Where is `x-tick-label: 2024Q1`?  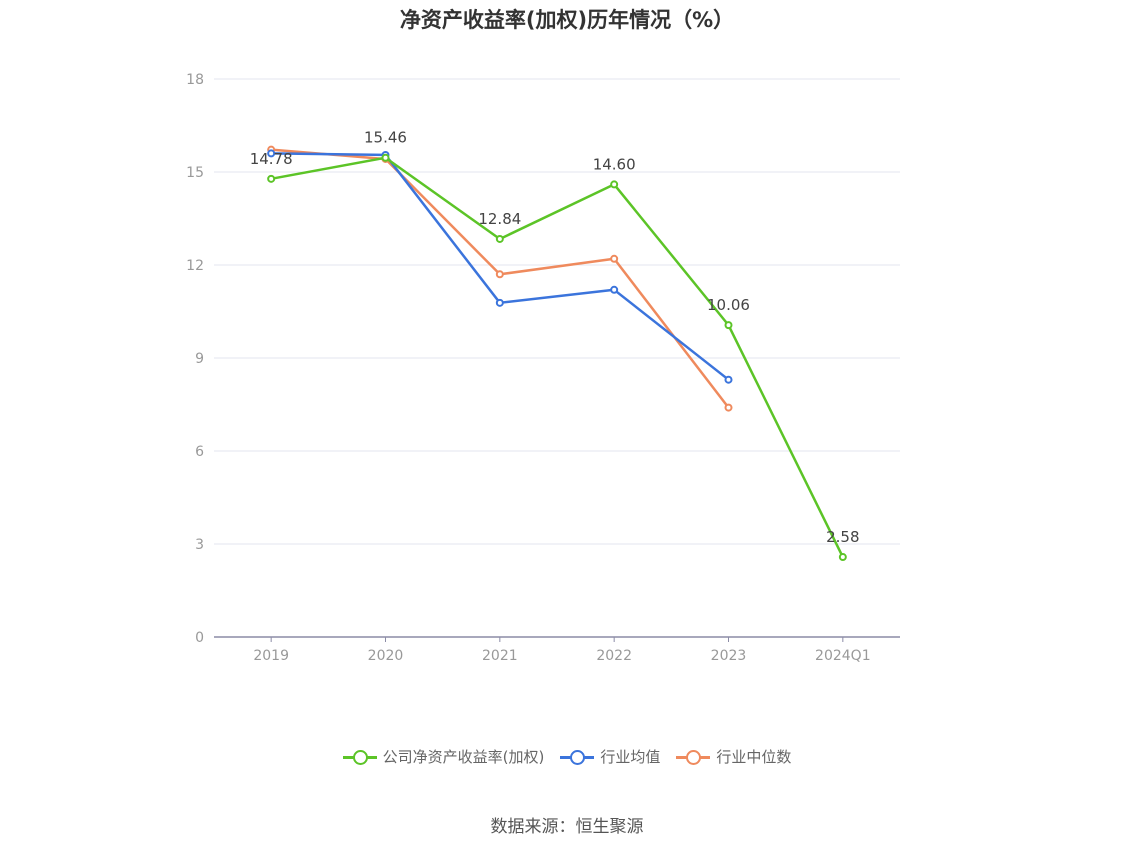 x-tick-label: 2024Q1 is located at coordinates (843, 656).